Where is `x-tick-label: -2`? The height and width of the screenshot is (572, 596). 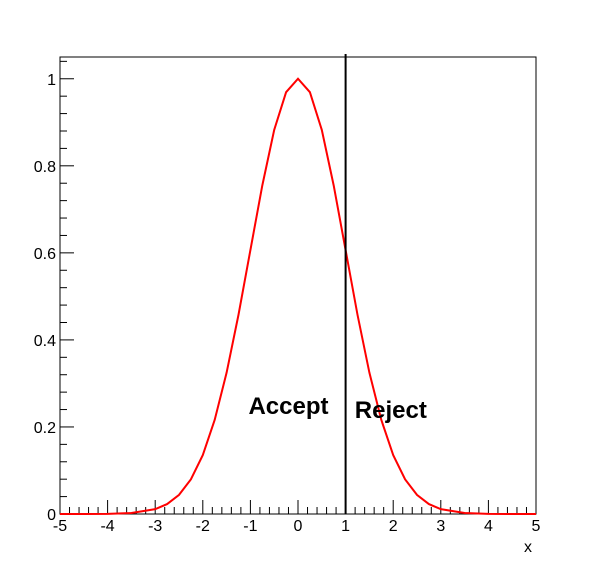
x-tick-label: -2 is located at coordinates (203, 526).